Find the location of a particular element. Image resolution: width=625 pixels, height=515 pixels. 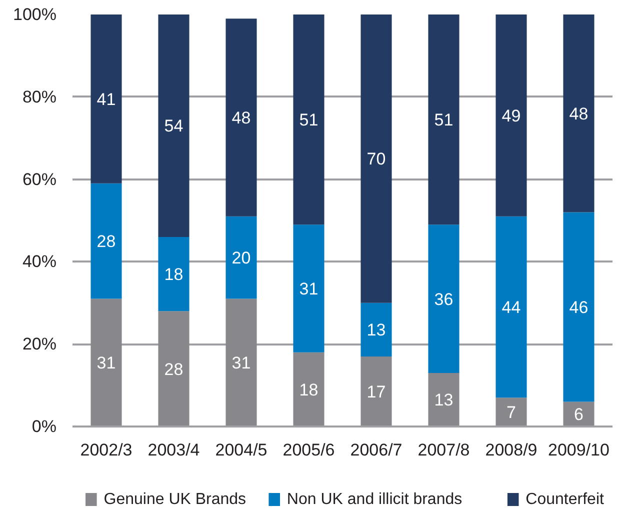

data-label: 46 is located at coordinates (578, 308).